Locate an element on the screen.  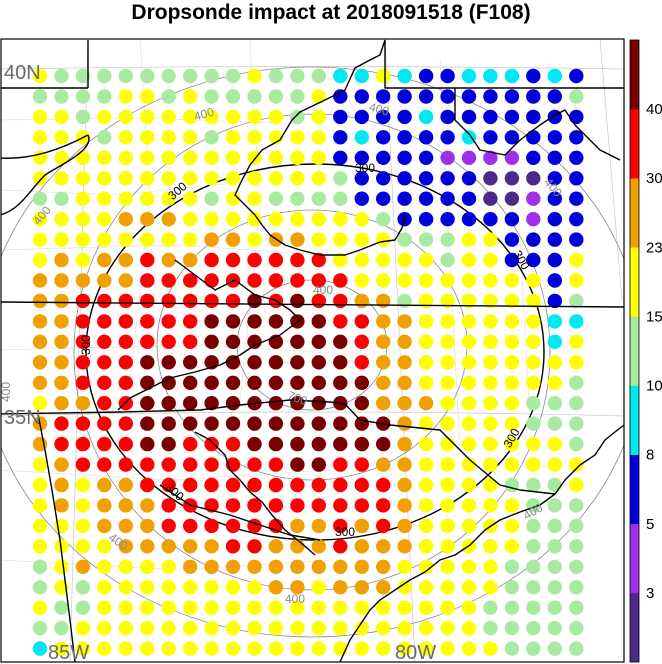
state-line-fl is located at coordinates (240, 512).